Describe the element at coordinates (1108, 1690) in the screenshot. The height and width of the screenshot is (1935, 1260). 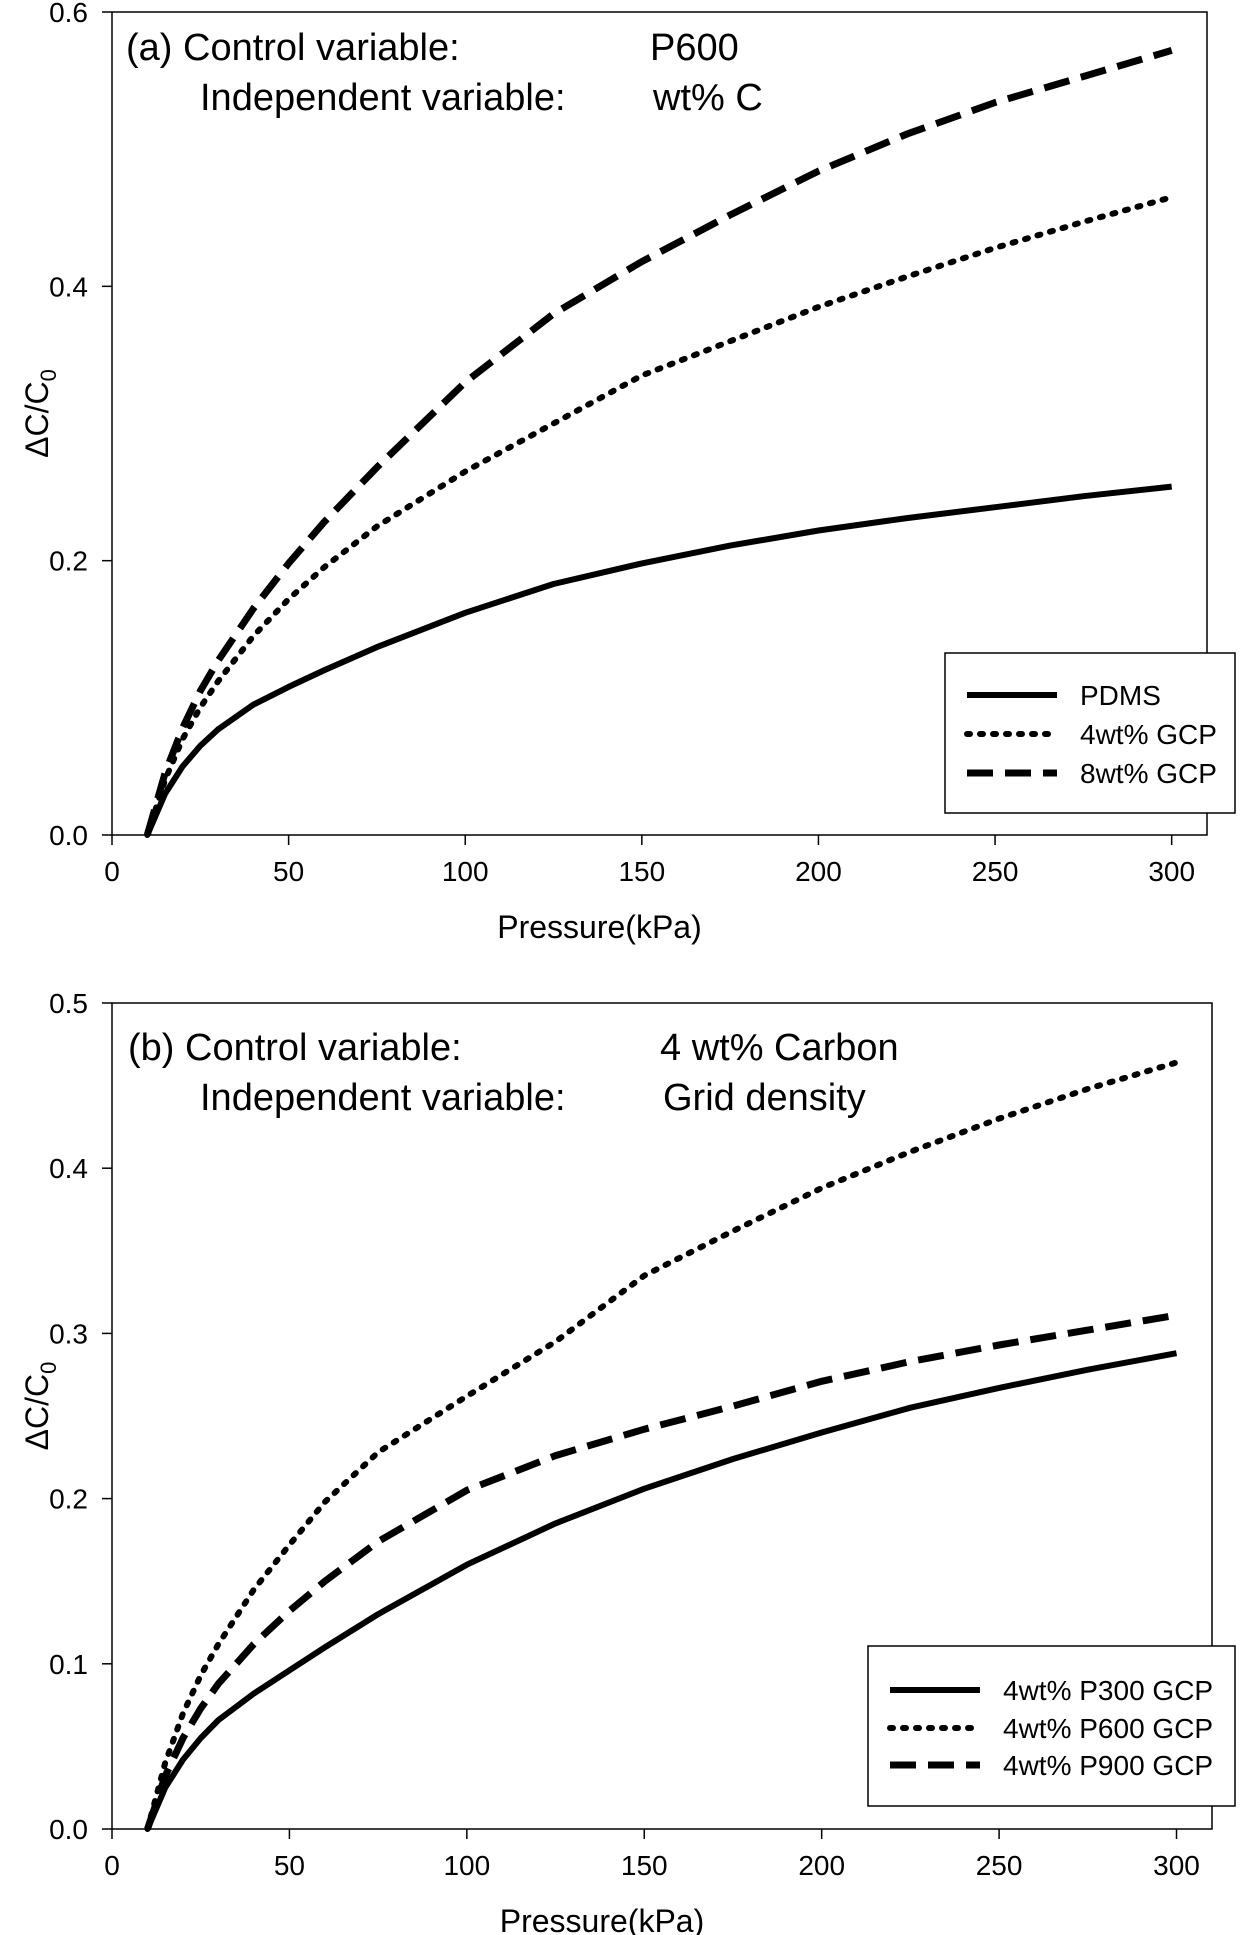
I see `legend-label-1: 4wt% P300 GCP` at that location.